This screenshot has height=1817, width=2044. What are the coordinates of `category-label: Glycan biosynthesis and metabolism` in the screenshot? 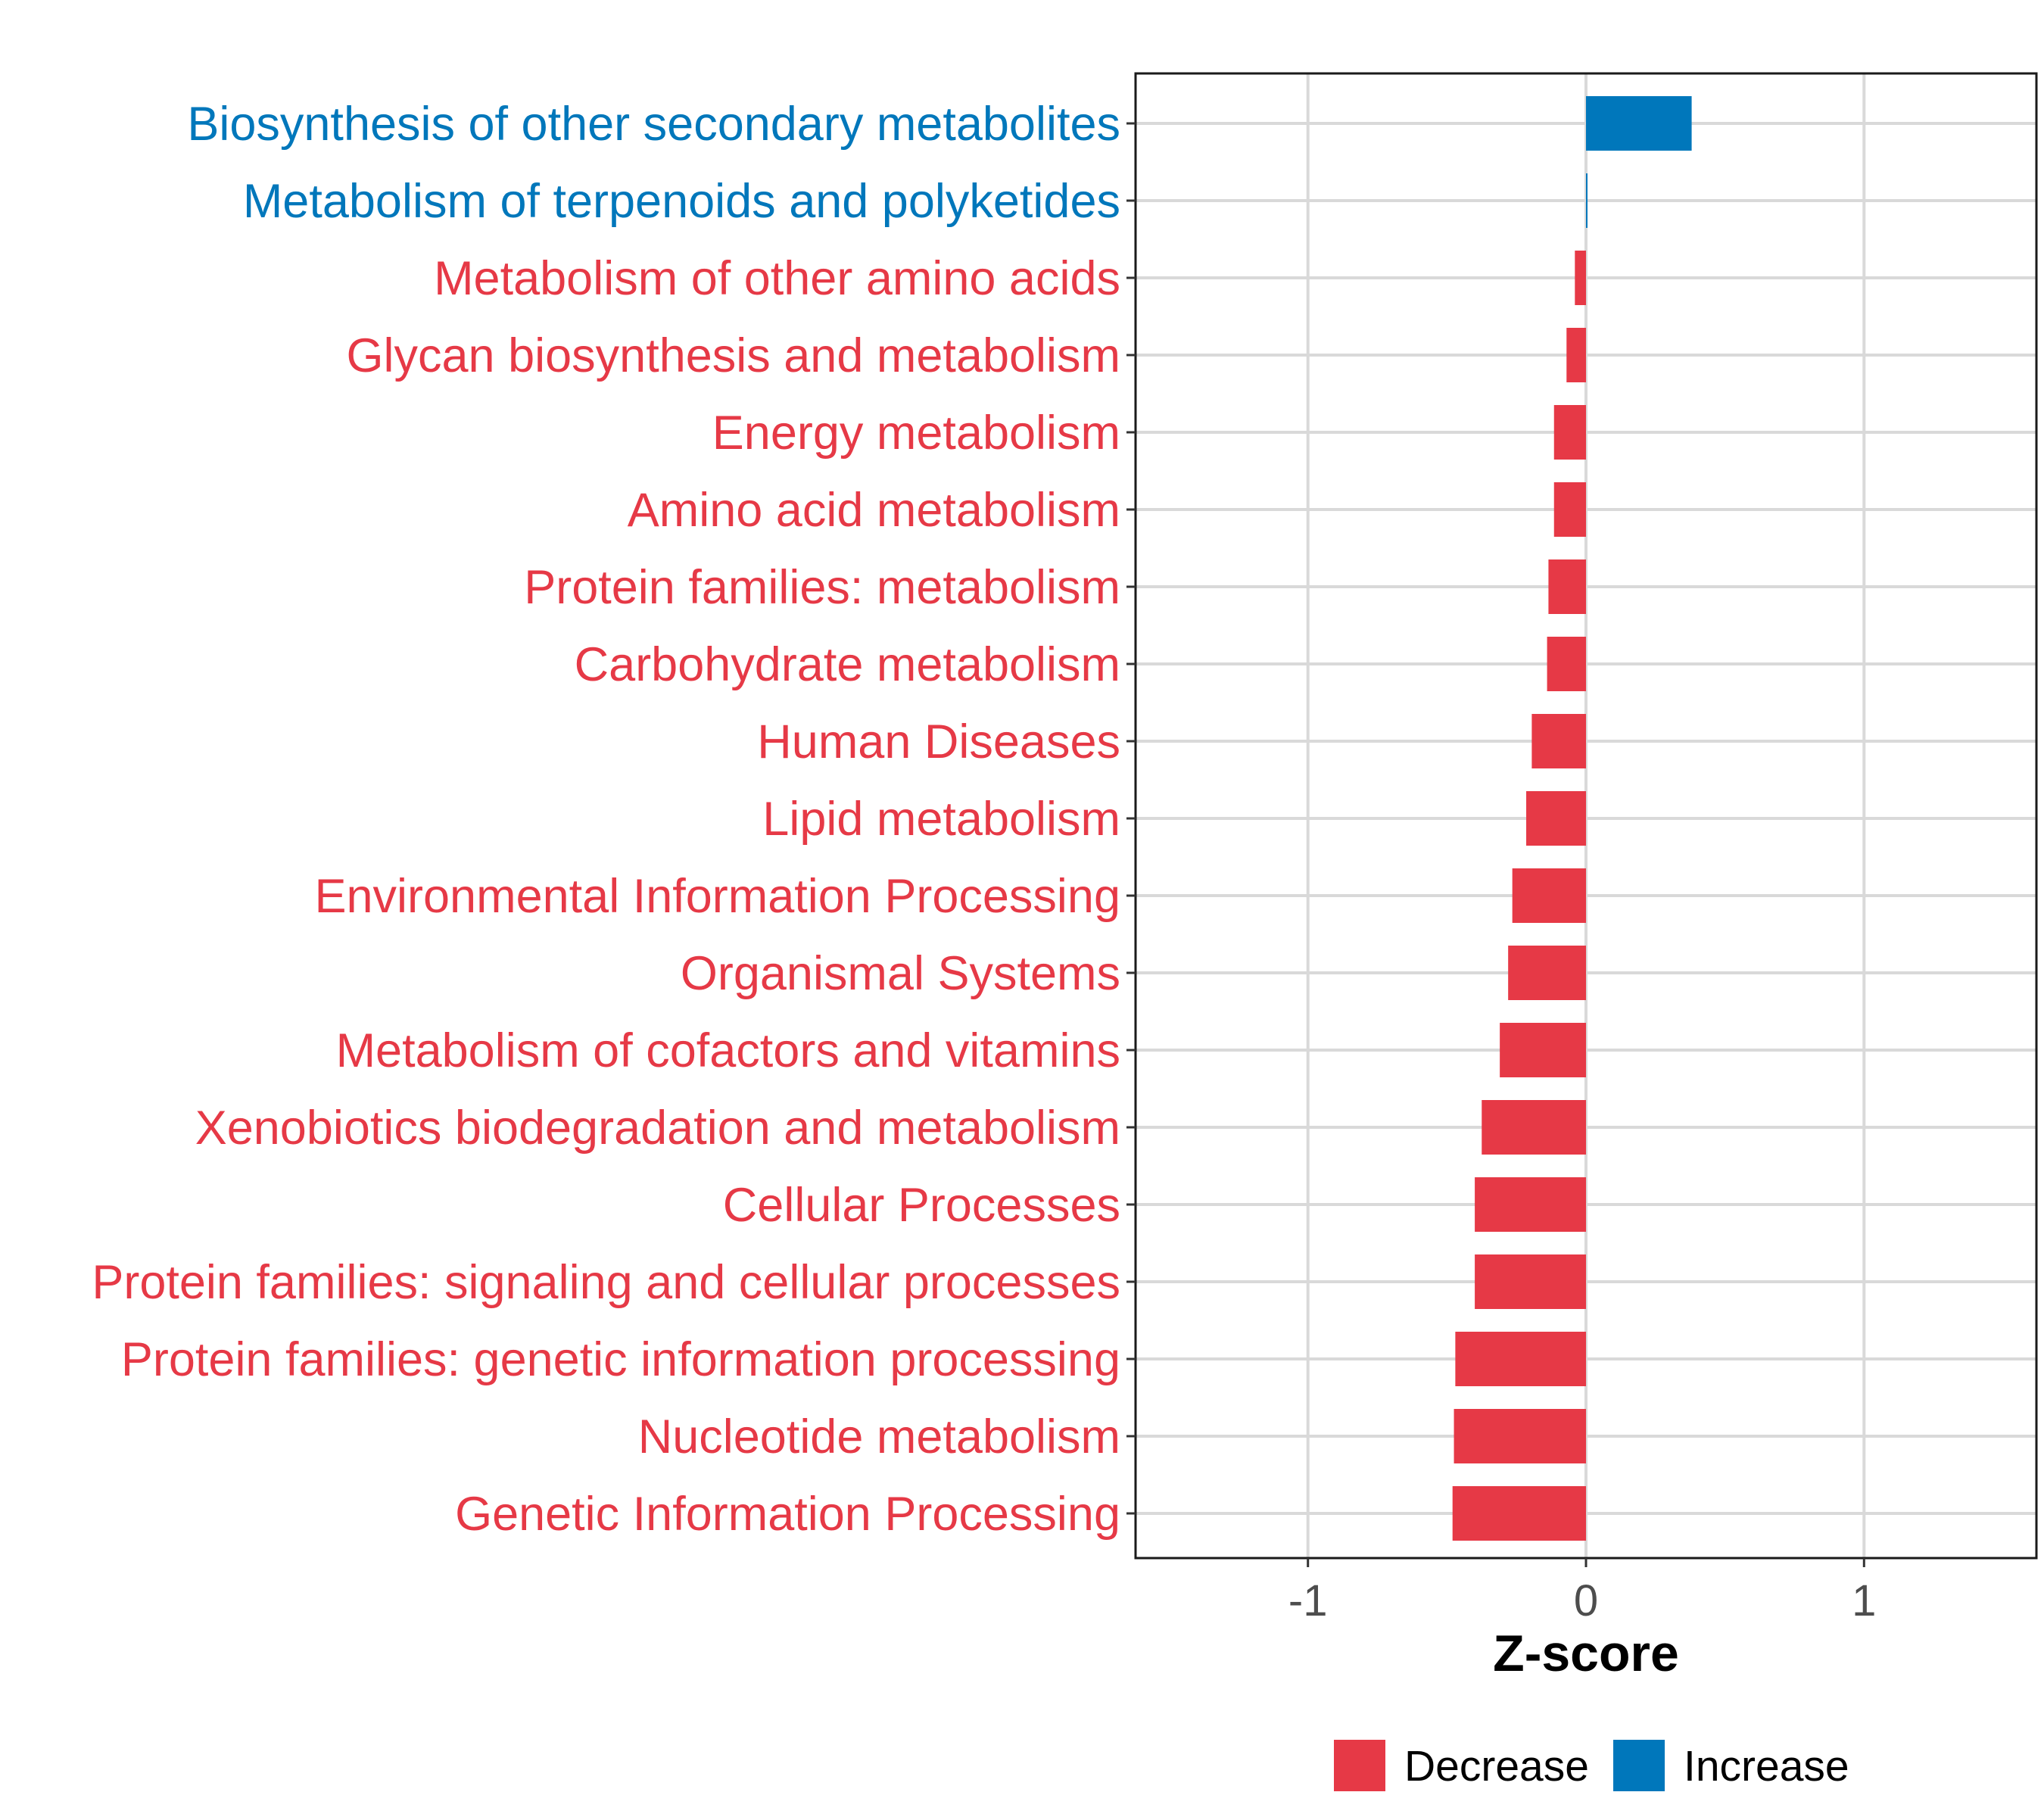 It's located at (734, 355).